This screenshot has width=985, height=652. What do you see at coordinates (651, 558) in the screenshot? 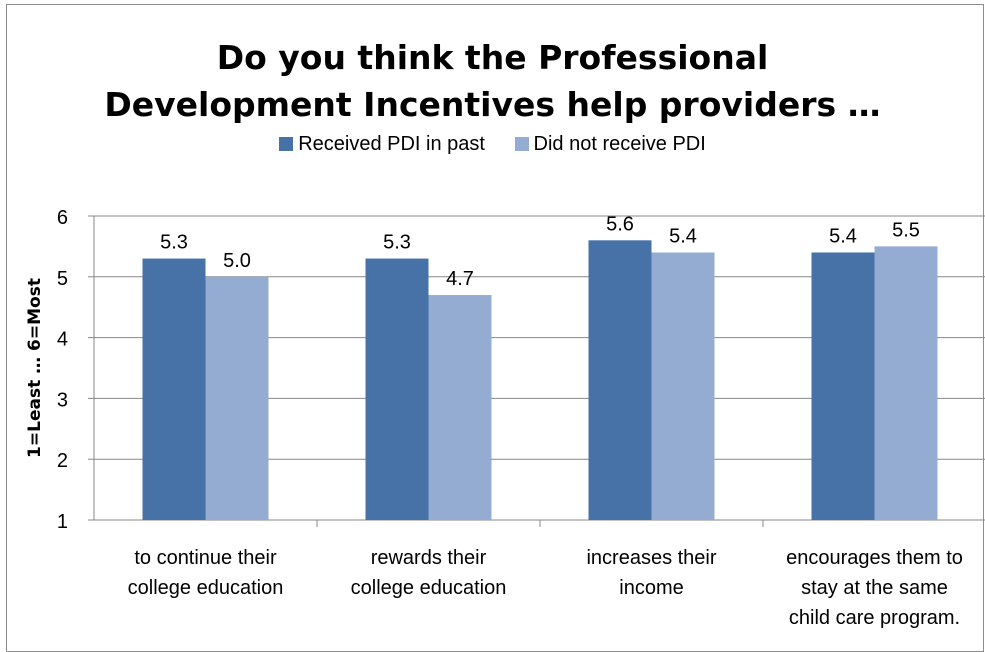
I see `x-tick-label: increases their` at bounding box center [651, 558].